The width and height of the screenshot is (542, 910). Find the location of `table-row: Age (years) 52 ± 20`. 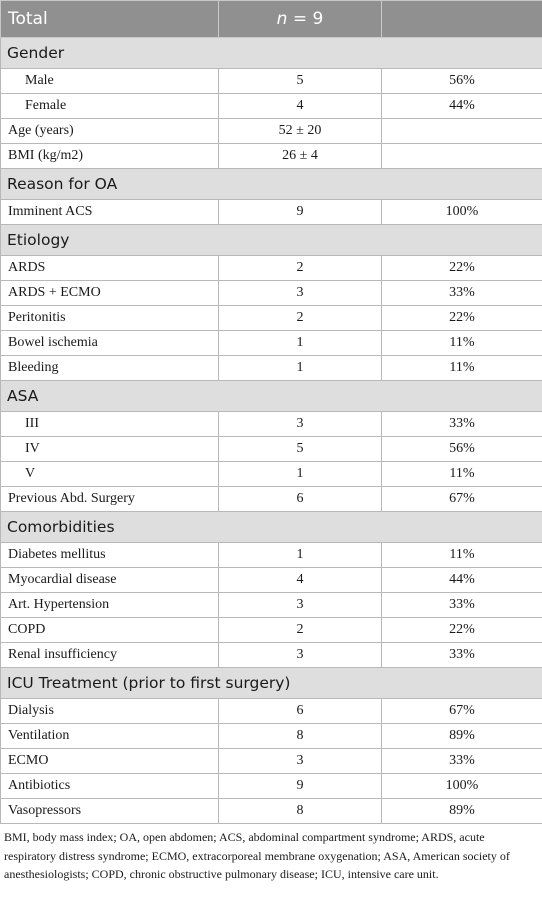

table-row: Age (years) 52 ± 20 is located at coordinates (271, 131).